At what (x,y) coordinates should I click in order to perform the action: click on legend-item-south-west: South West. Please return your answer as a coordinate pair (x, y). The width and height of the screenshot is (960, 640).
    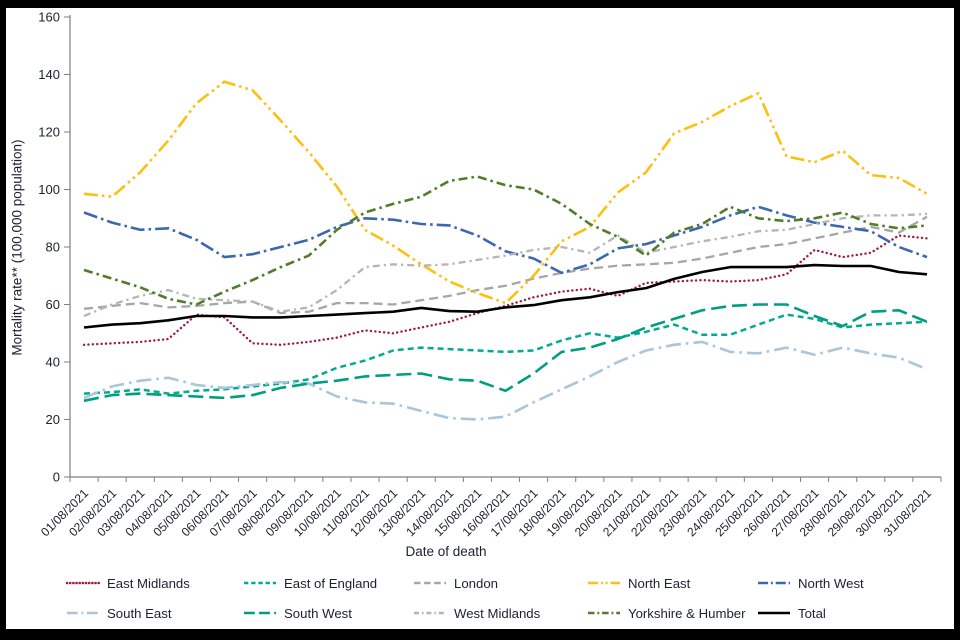
    Looking at the image, I should click on (297, 613).